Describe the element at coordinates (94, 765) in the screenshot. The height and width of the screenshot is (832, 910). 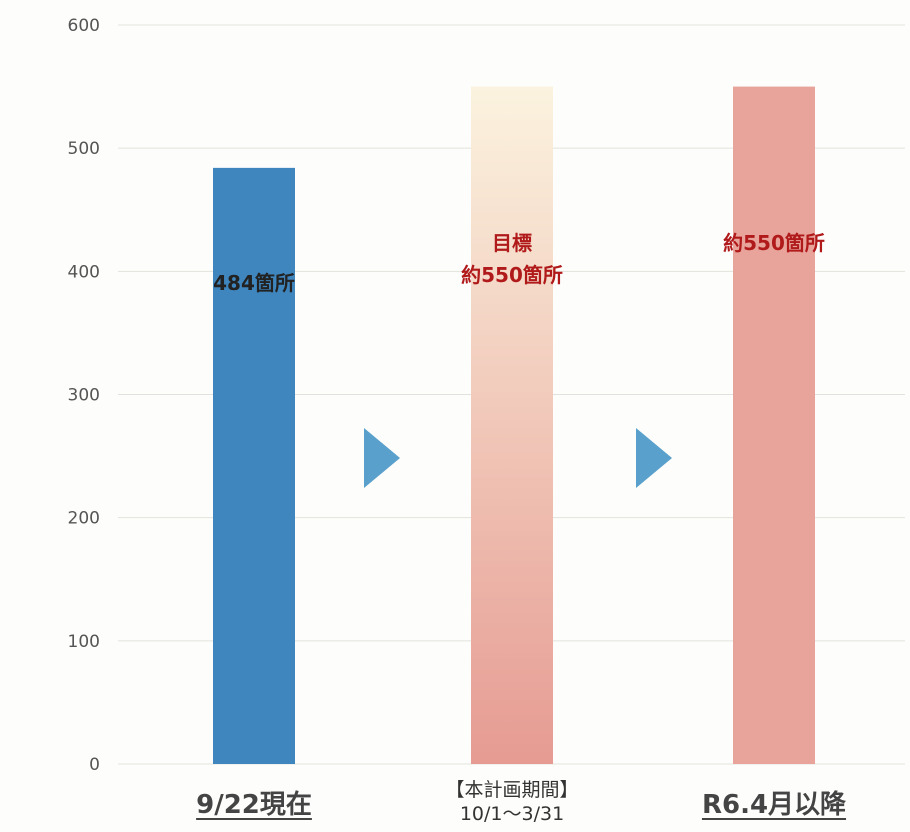
I see `y-tick-label: 0` at that location.